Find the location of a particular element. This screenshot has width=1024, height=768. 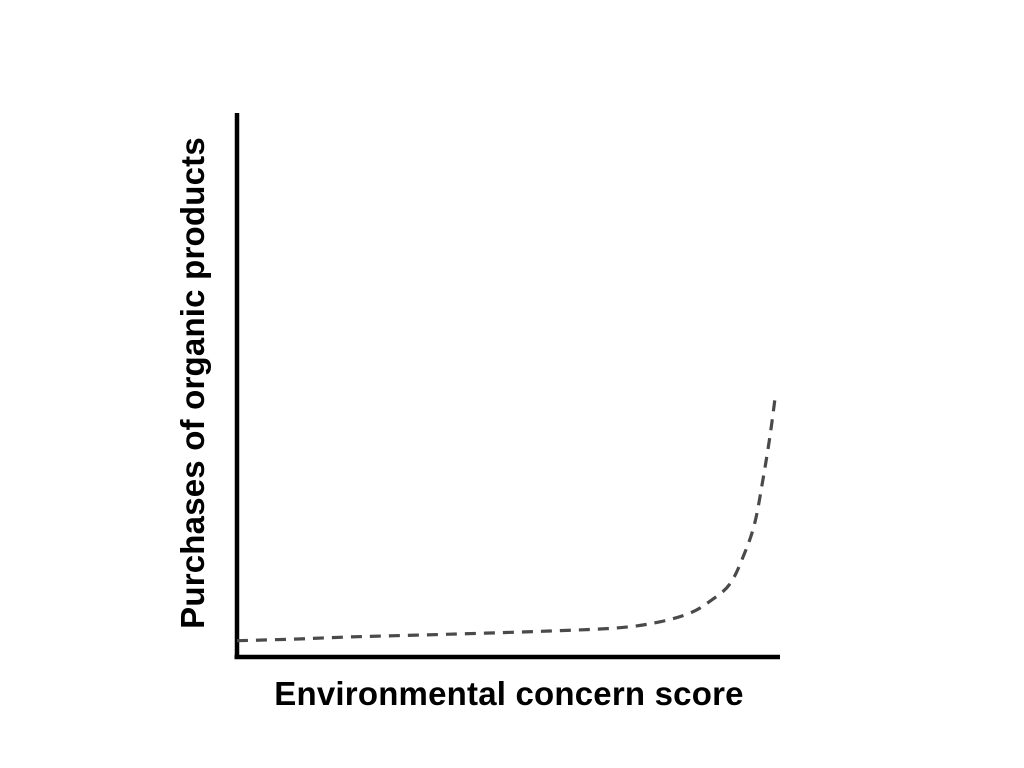

y-axis-label: Purchases of organic products is located at coordinates (192, 383).